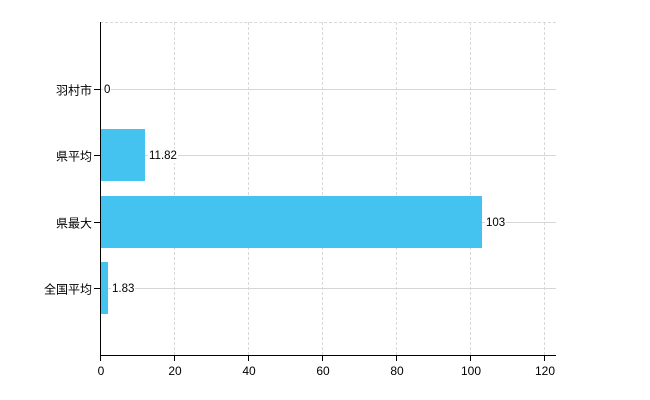 Image resolution: width=650 pixels, height=400 pixels. What do you see at coordinates (100, 189) in the screenshot?
I see `y-axis-line` at bounding box center [100, 189].